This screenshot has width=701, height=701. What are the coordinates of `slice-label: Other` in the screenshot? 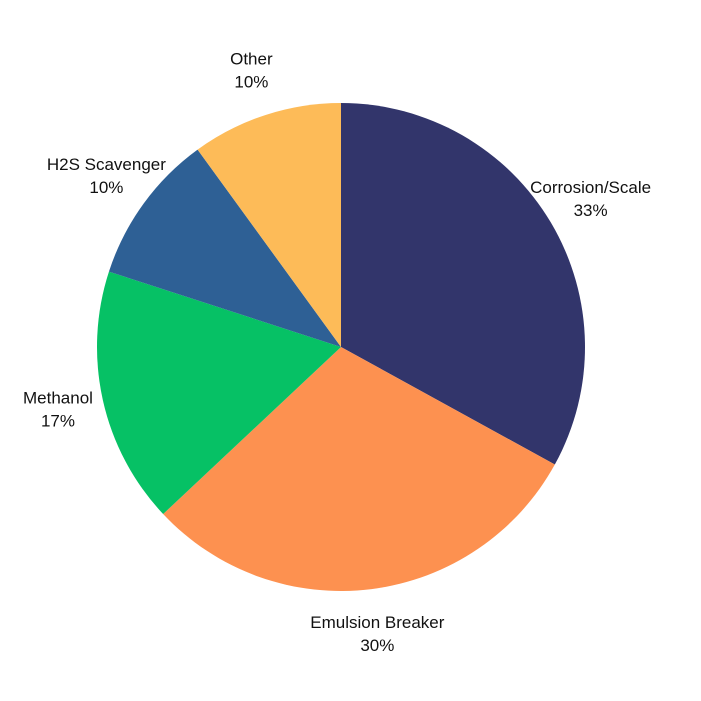 It's located at (251, 59).